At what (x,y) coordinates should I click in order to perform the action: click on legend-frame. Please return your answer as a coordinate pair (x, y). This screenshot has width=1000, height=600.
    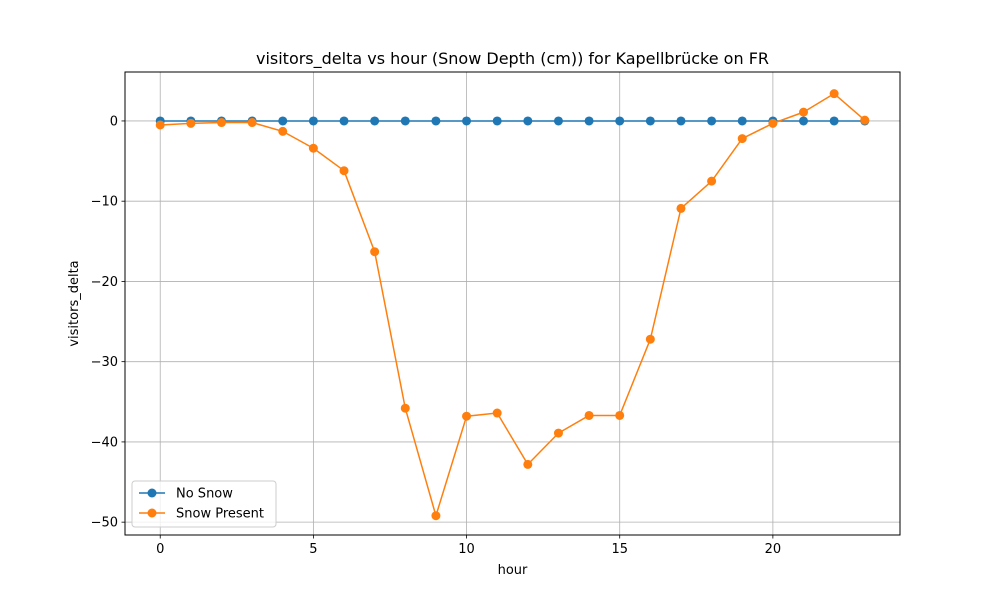
    Looking at the image, I should click on (204, 504).